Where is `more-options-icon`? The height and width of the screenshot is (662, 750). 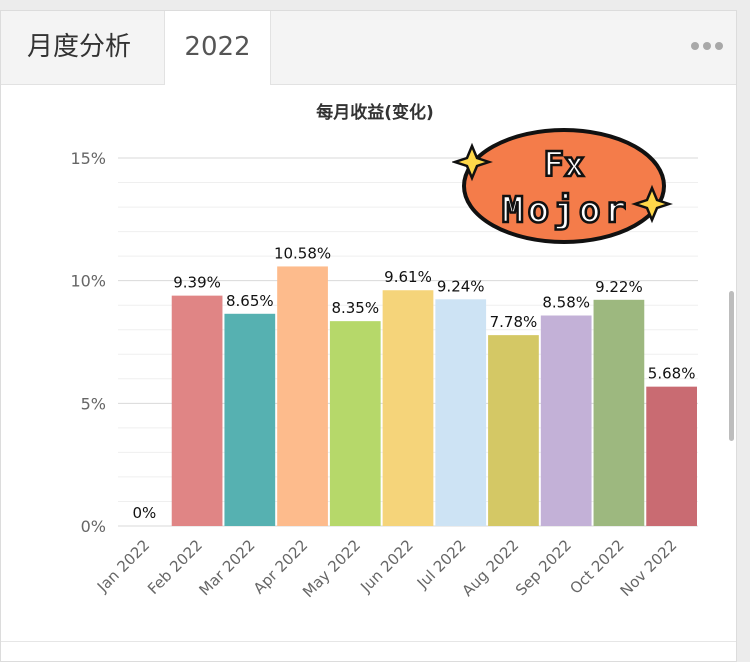 more-options-icon is located at coordinates (707, 46).